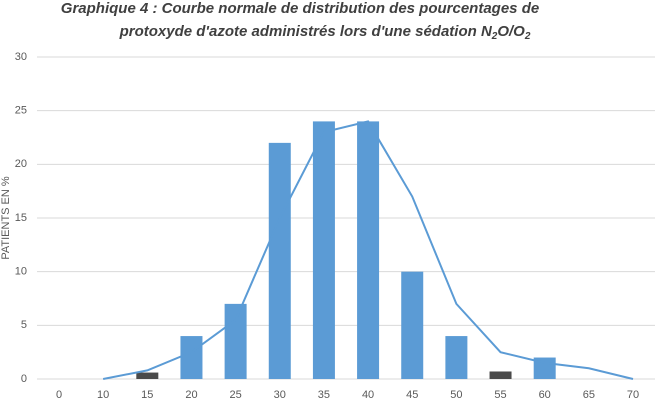 The image size is (656, 409). Describe the element at coordinates (21, 272) in the screenshot. I see `y-tick-label: 10` at that location.